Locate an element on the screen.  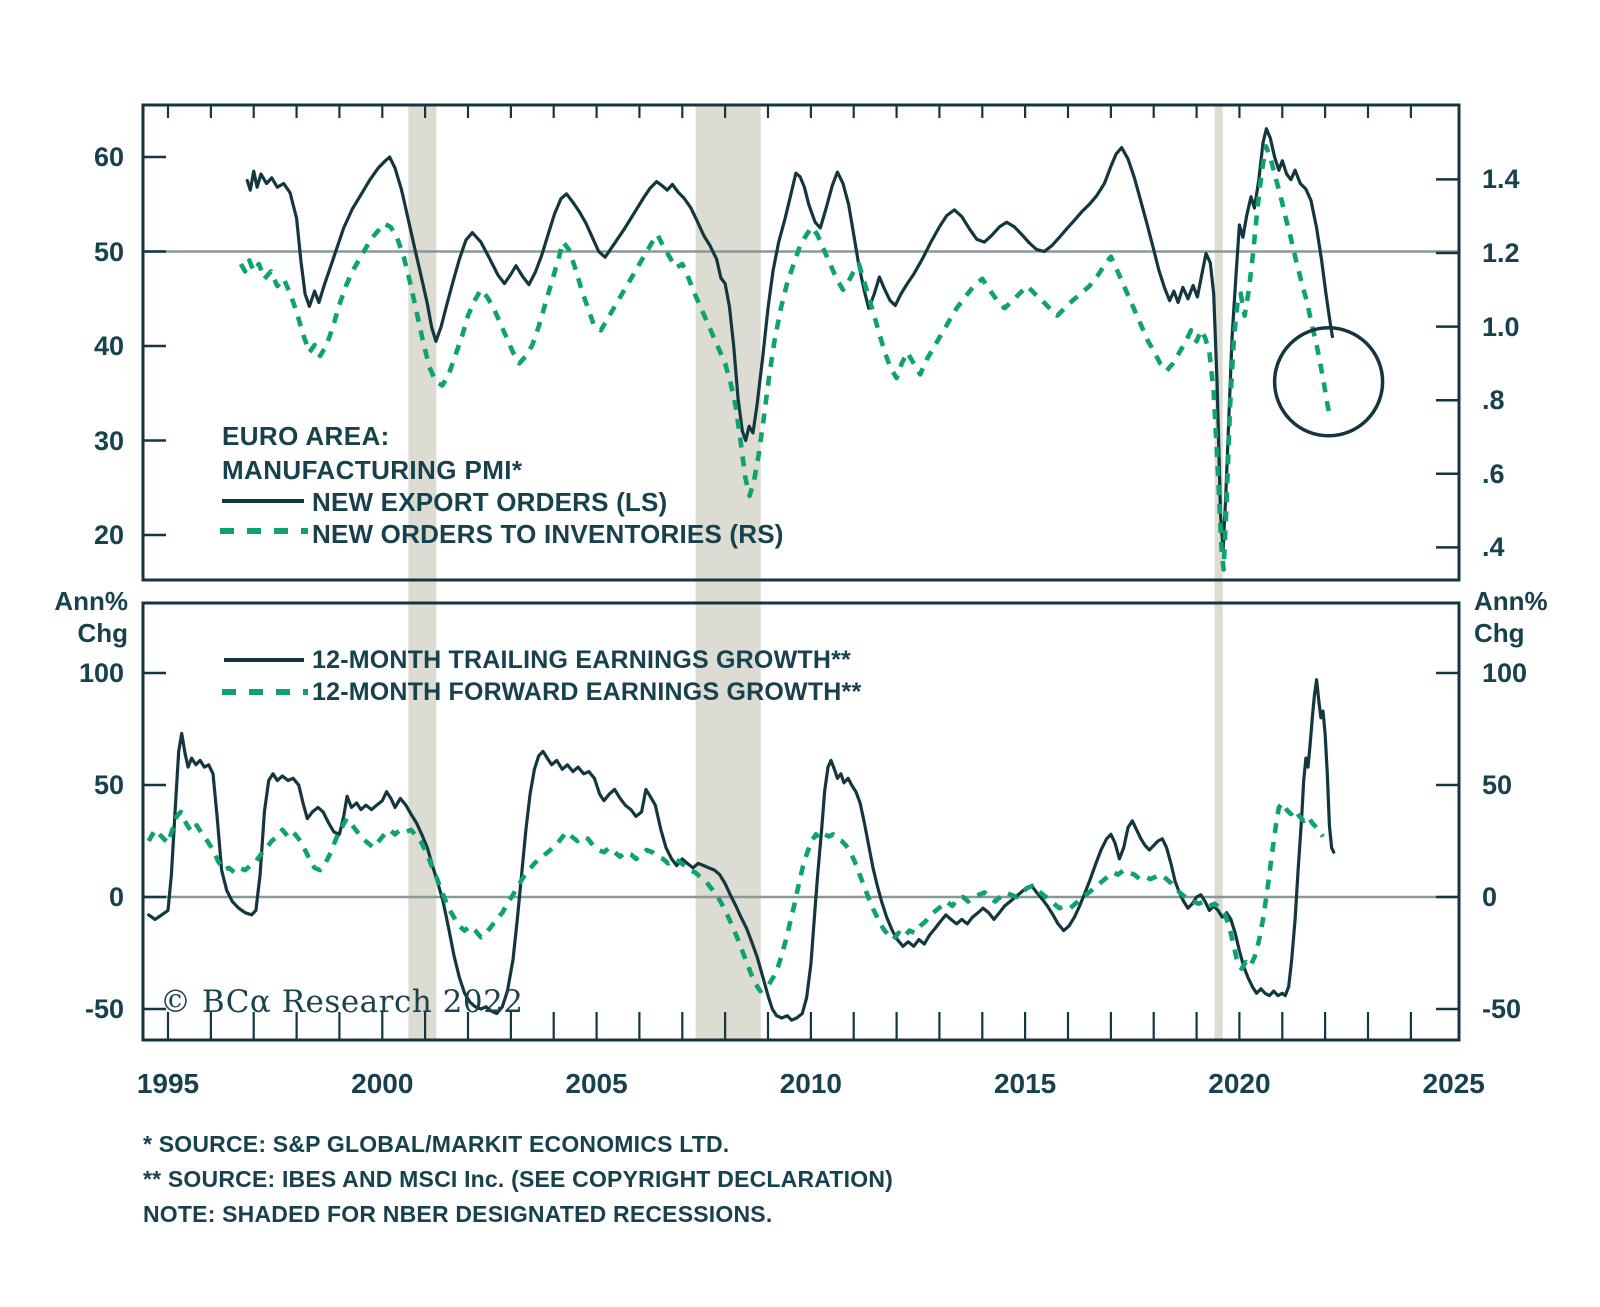
y-axis-label-right: 1.4 is located at coordinates (1501, 179).